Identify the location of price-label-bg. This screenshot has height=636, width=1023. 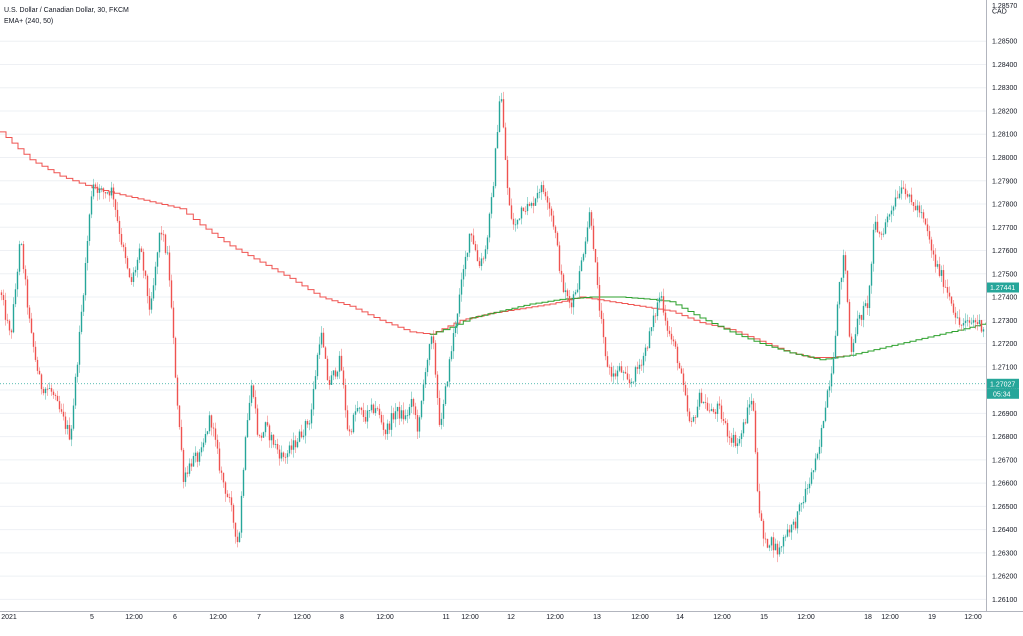
(1003, 383).